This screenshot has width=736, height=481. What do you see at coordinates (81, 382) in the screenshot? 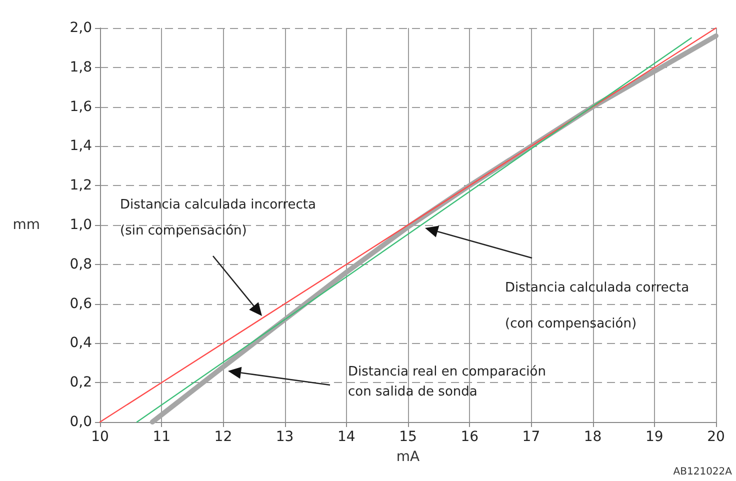
I see `y-tick-label: 0,2` at bounding box center [81, 382].